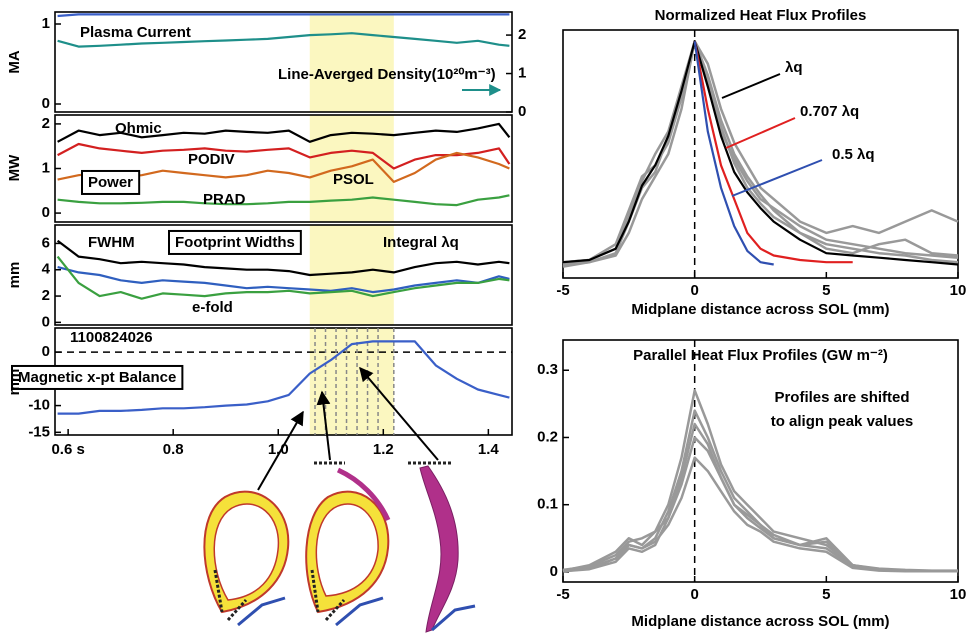  Describe the element at coordinates (39, 405) in the screenshot. I see `y-tick-label: -10` at that location.